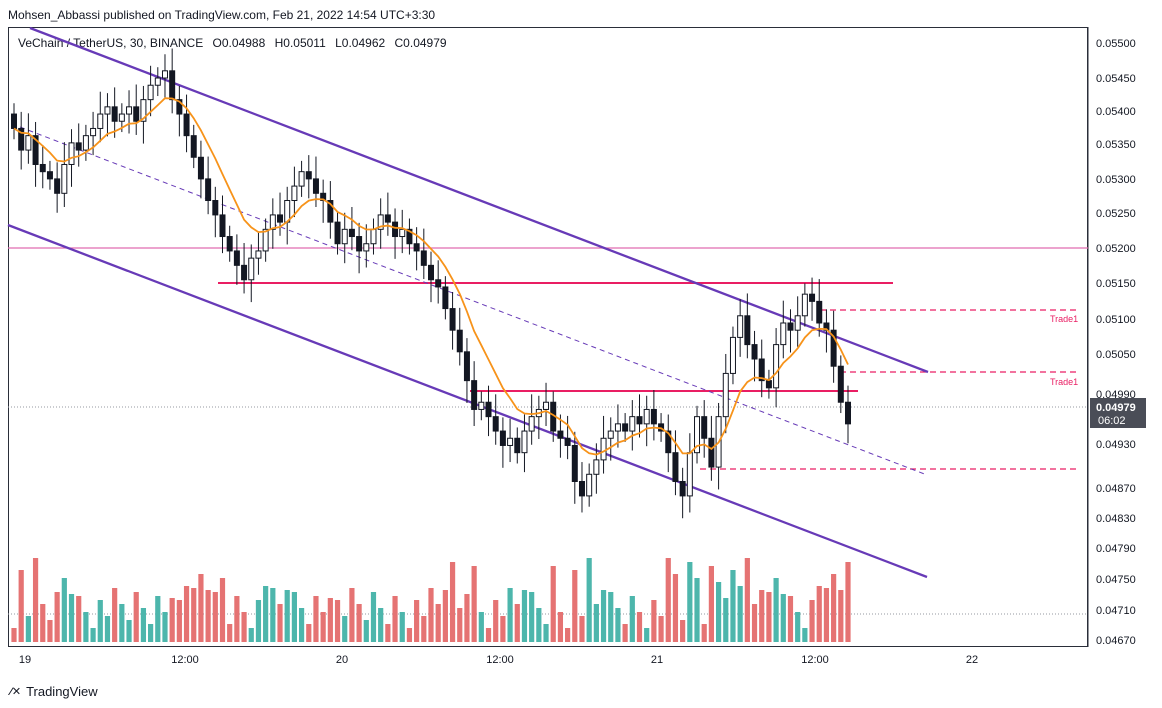  What do you see at coordinates (1116, 44) in the screenshot?
I see `price-tick-label: 0.05500` at bounding box center [1116, 44].